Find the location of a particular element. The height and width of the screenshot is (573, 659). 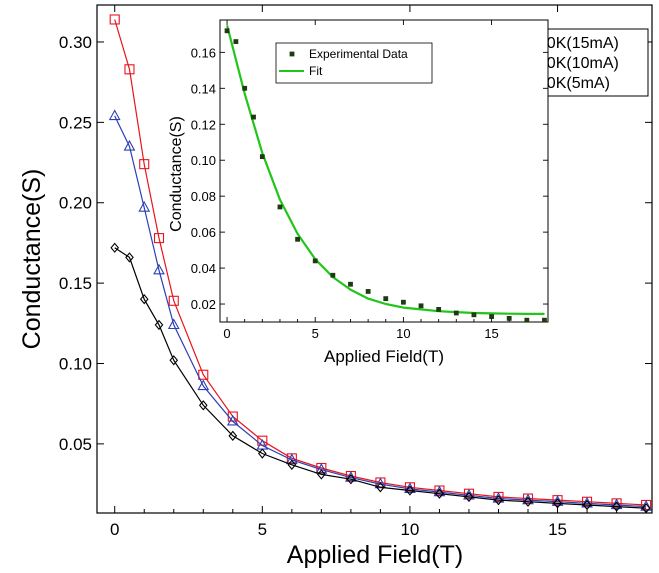

inset-y-tick-label: 0.12 is located at coordinates (203, 124).